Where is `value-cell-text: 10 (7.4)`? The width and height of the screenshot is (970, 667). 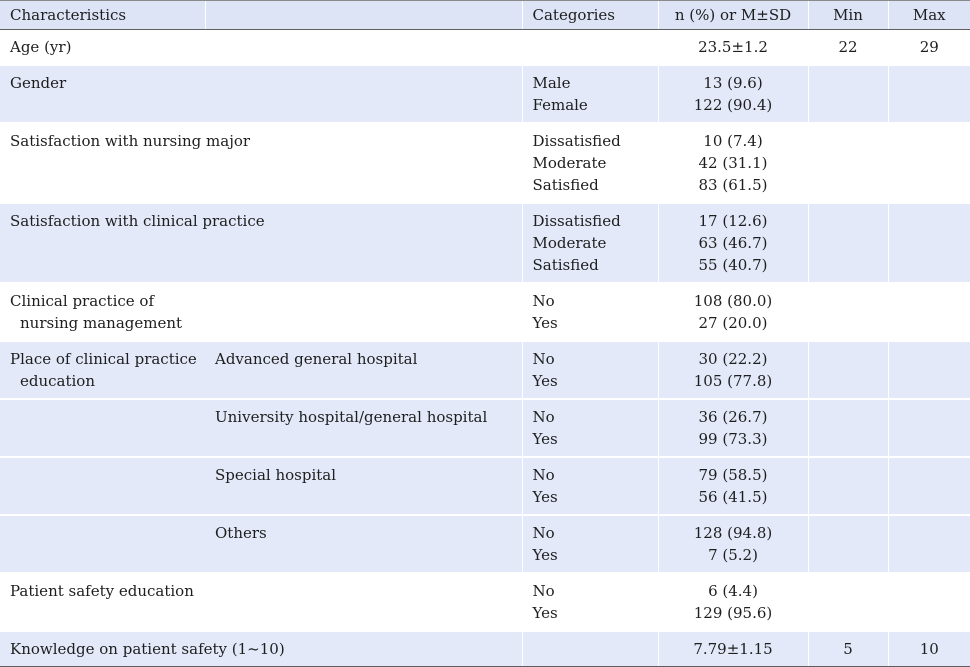 value-cell-text: 10 (7.4) is located at coordinates (733, 141).